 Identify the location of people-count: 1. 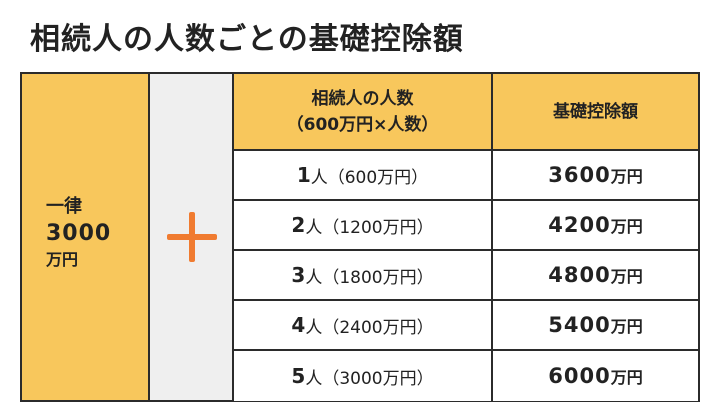
(303, 175).